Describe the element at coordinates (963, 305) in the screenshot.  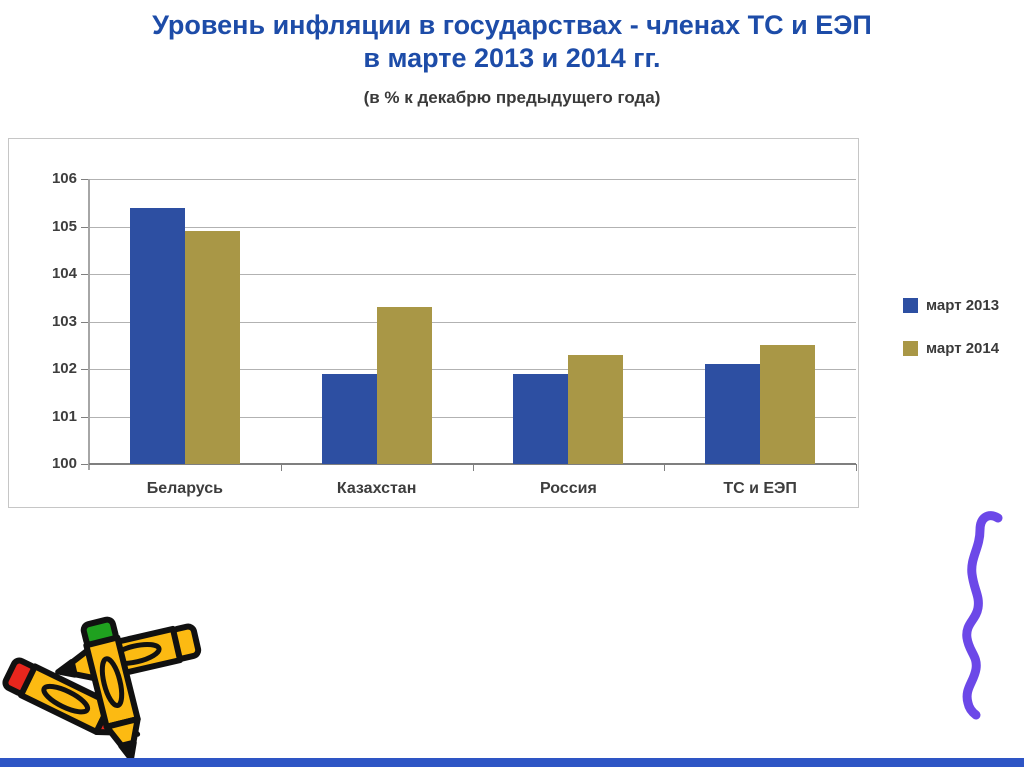
I see `legend-label: март 2013` at that location.